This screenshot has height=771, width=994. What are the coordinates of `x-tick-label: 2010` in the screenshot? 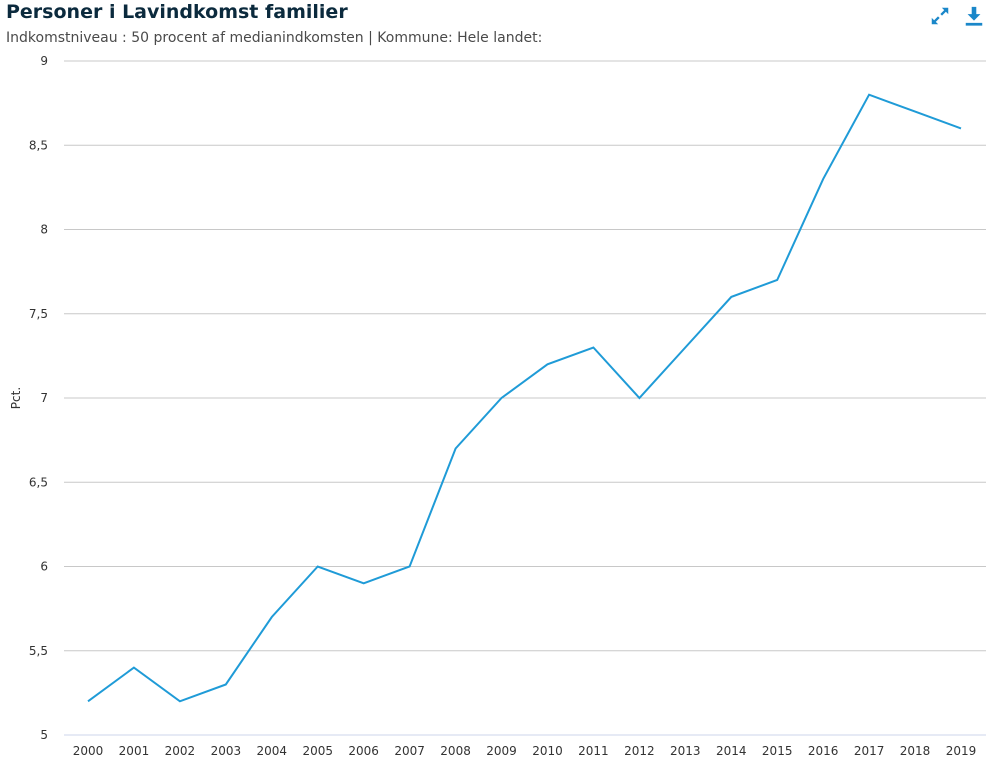 It's located at (547, 751).